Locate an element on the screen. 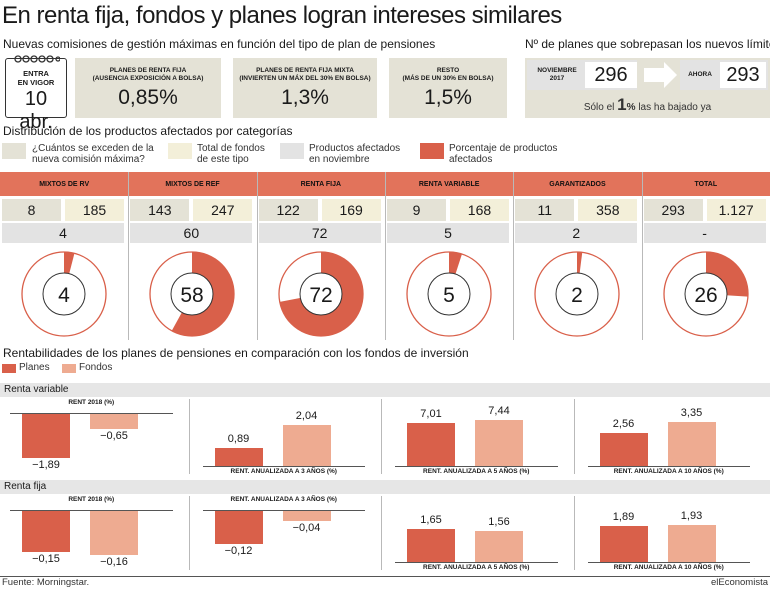  legend-november: Productos afectados en noviembre is located at coordinates (354, 154).